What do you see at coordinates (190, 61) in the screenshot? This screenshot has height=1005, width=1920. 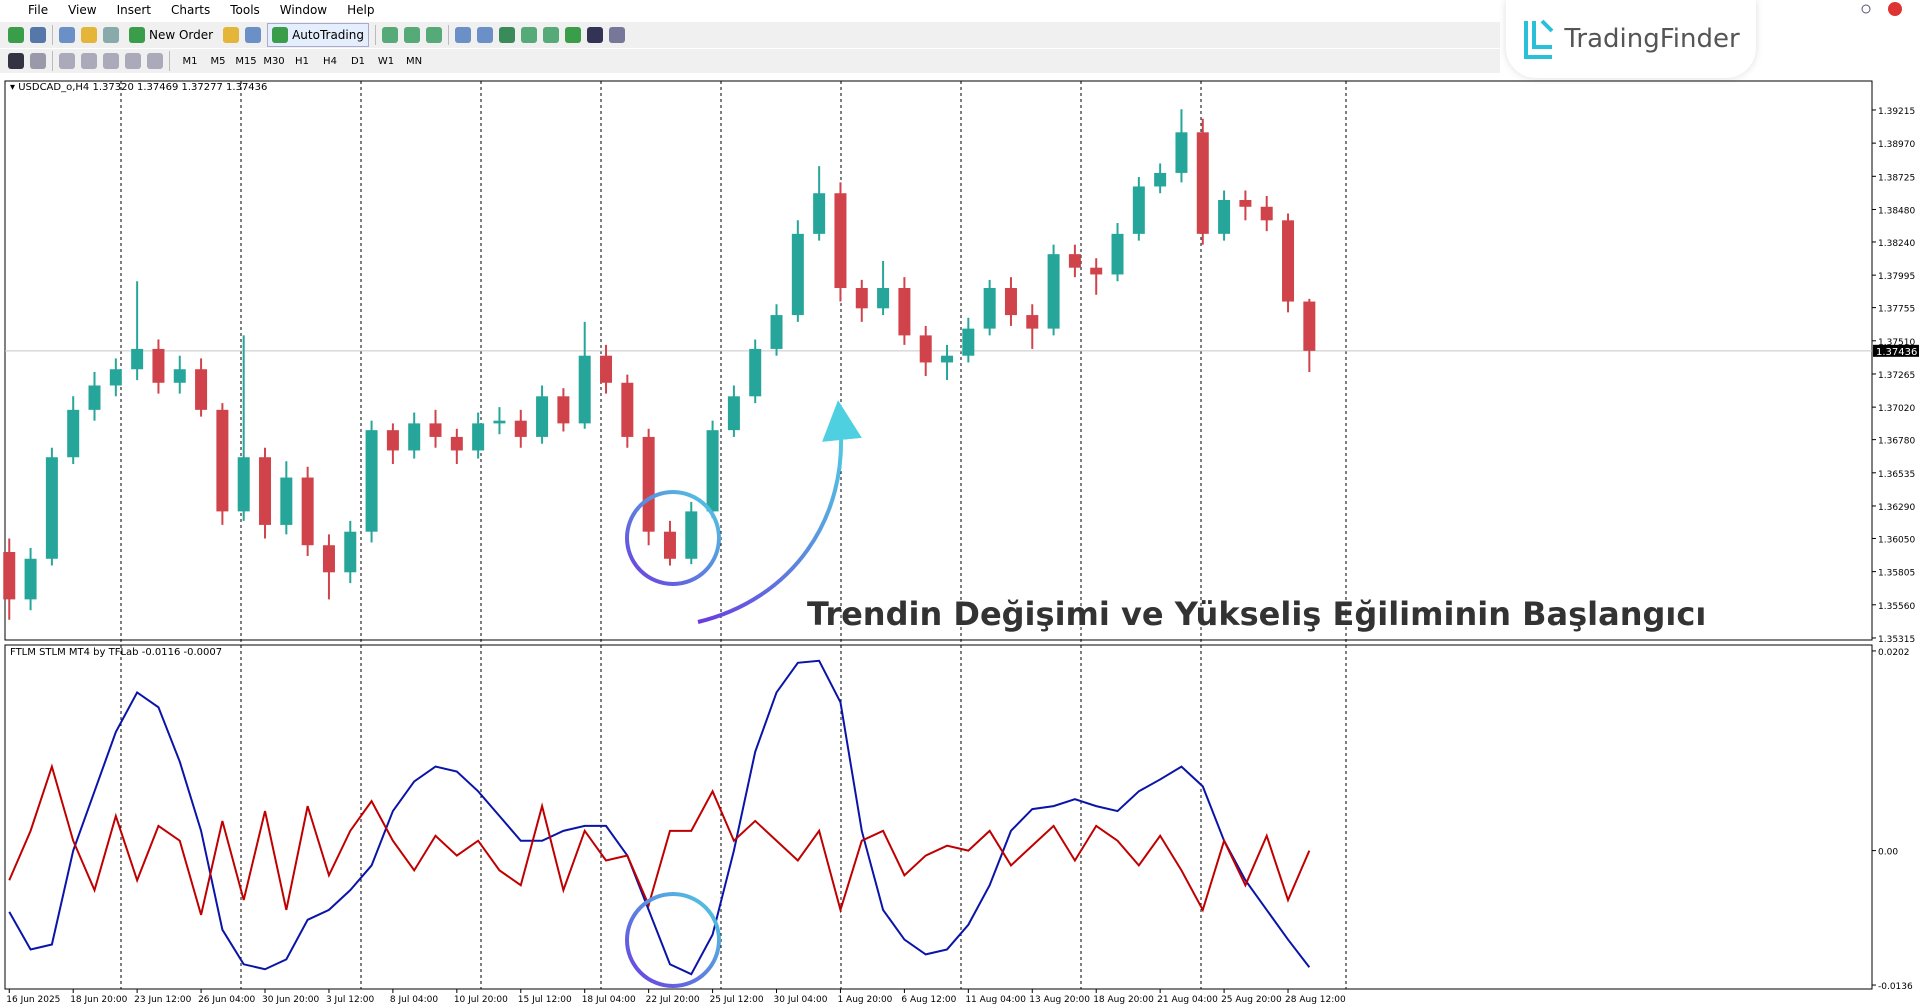 I see `timeframe-button: M1` at bounding box center [190, 61].